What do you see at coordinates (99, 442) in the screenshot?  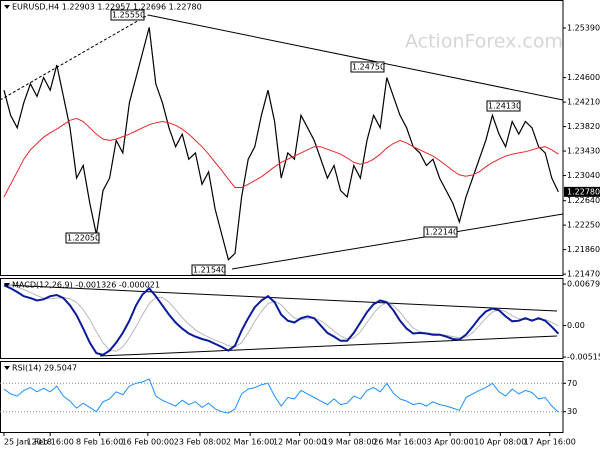 I see `x-tick-label: 8 Feb 16:00` at bounding box center [99, 442].